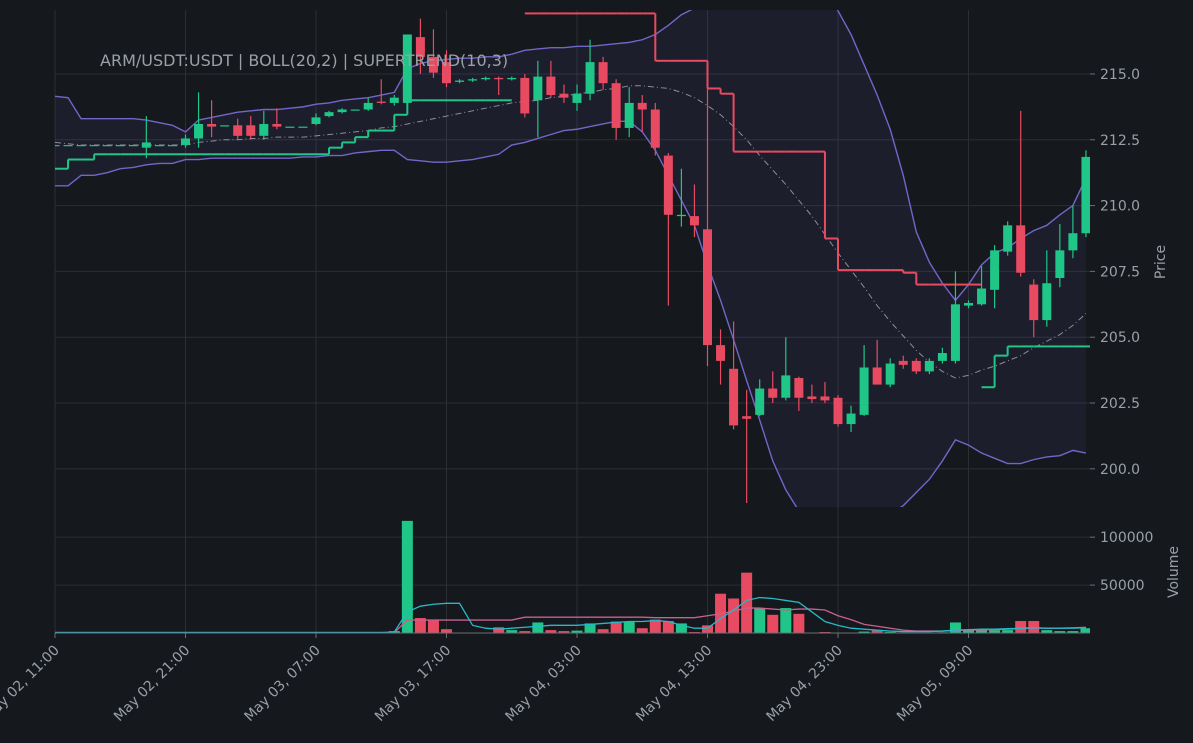  Describe the element at coordinates (1120, 75) in the screenshot. I see `y-tick-label: 215.0` at that location.